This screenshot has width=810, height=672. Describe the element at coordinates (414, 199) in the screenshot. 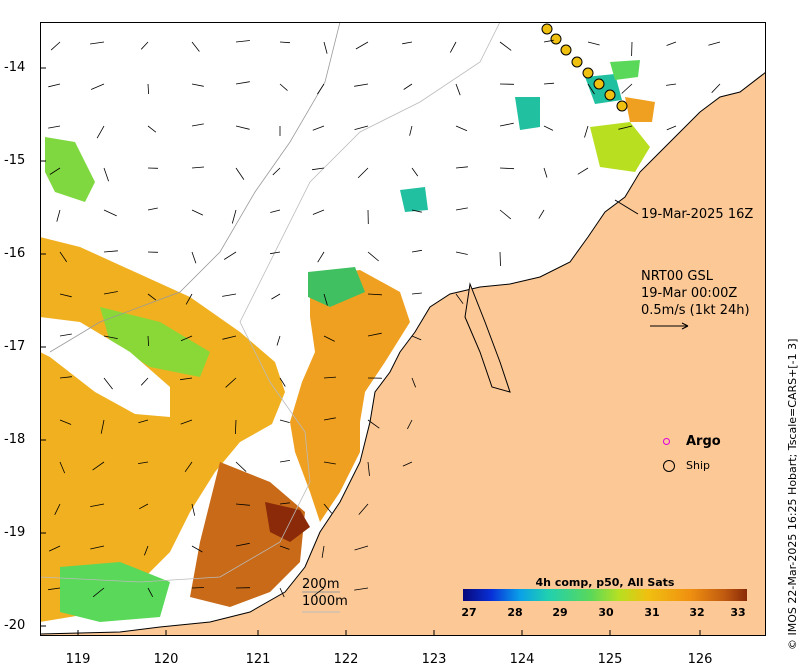

I see `sst-teal-small` at that location.